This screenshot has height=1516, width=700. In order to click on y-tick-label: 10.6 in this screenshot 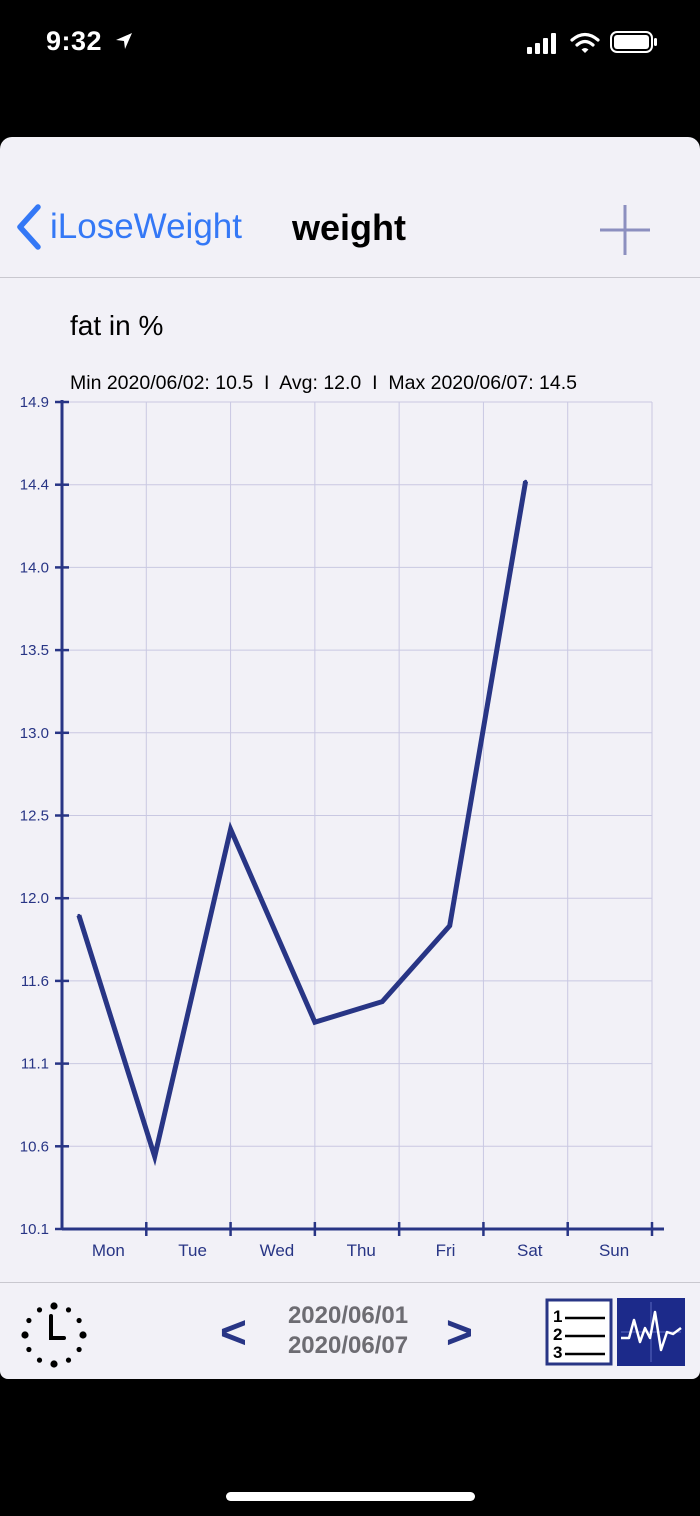, I will do `click(34, 1146)`.